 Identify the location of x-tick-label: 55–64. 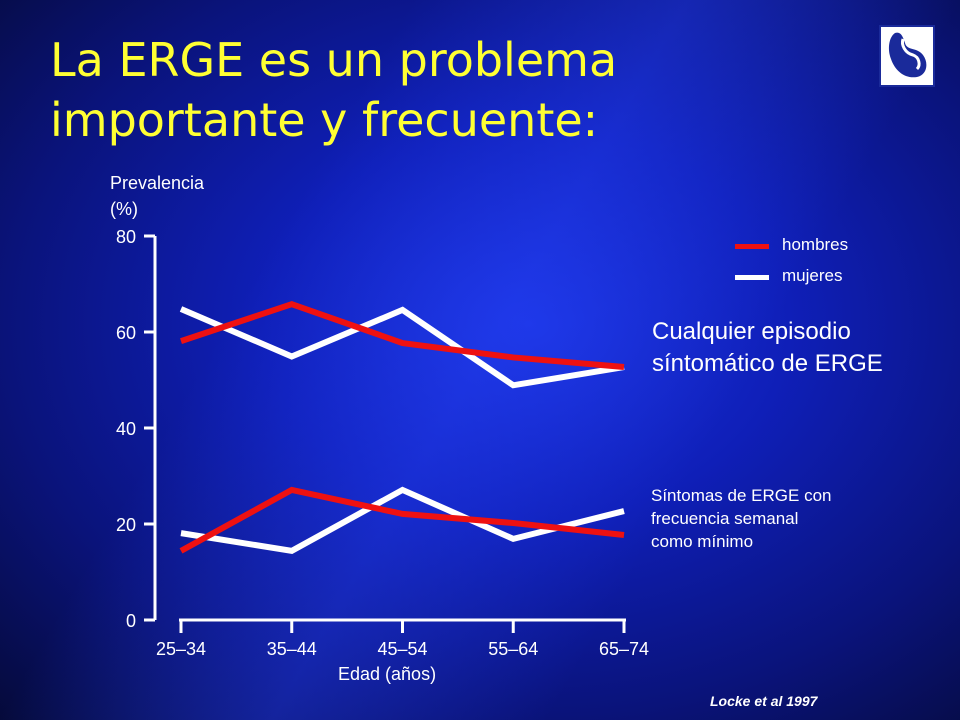
(513, 649).